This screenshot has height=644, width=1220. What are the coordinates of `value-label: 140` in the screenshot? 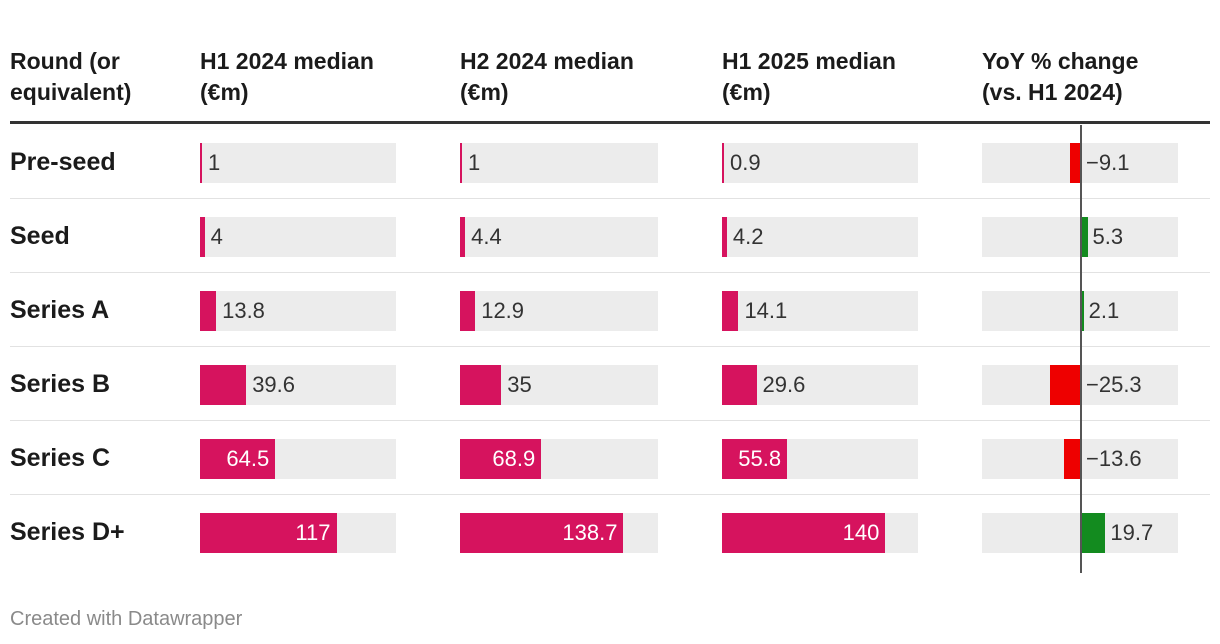 It's located at (861, 532).